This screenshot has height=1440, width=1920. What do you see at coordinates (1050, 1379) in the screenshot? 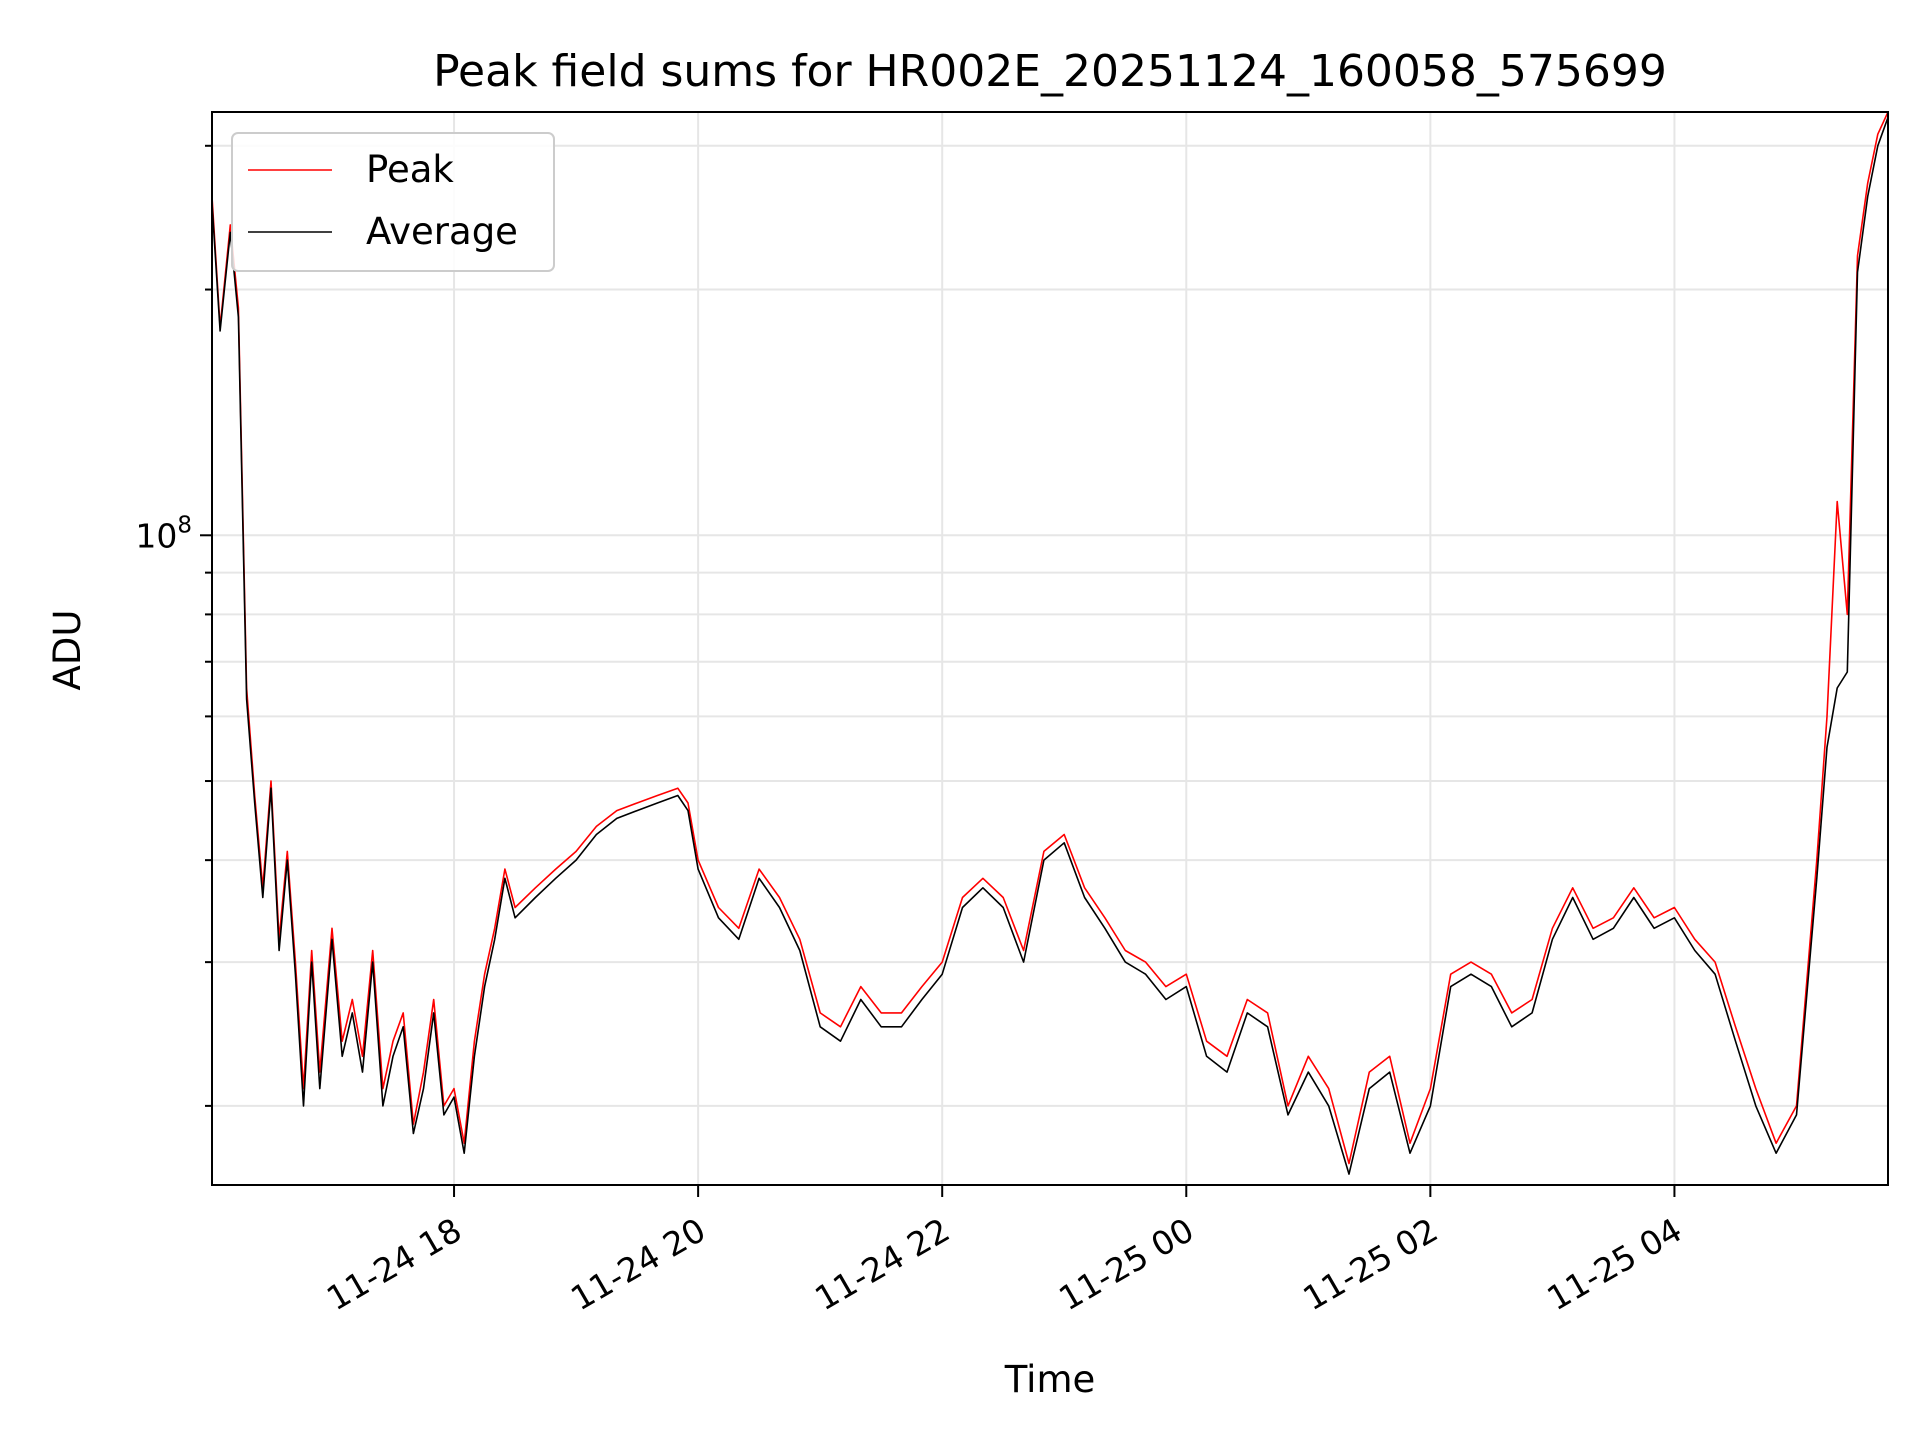
I see `x-axis-title: Time` at bounding box center [1050, 1379].